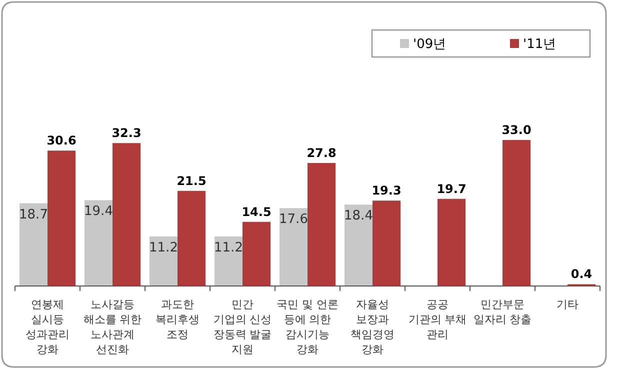  Describe the element at coordinates (127, 133) in the screenshot. I see `data-label: 32.3` at that location.